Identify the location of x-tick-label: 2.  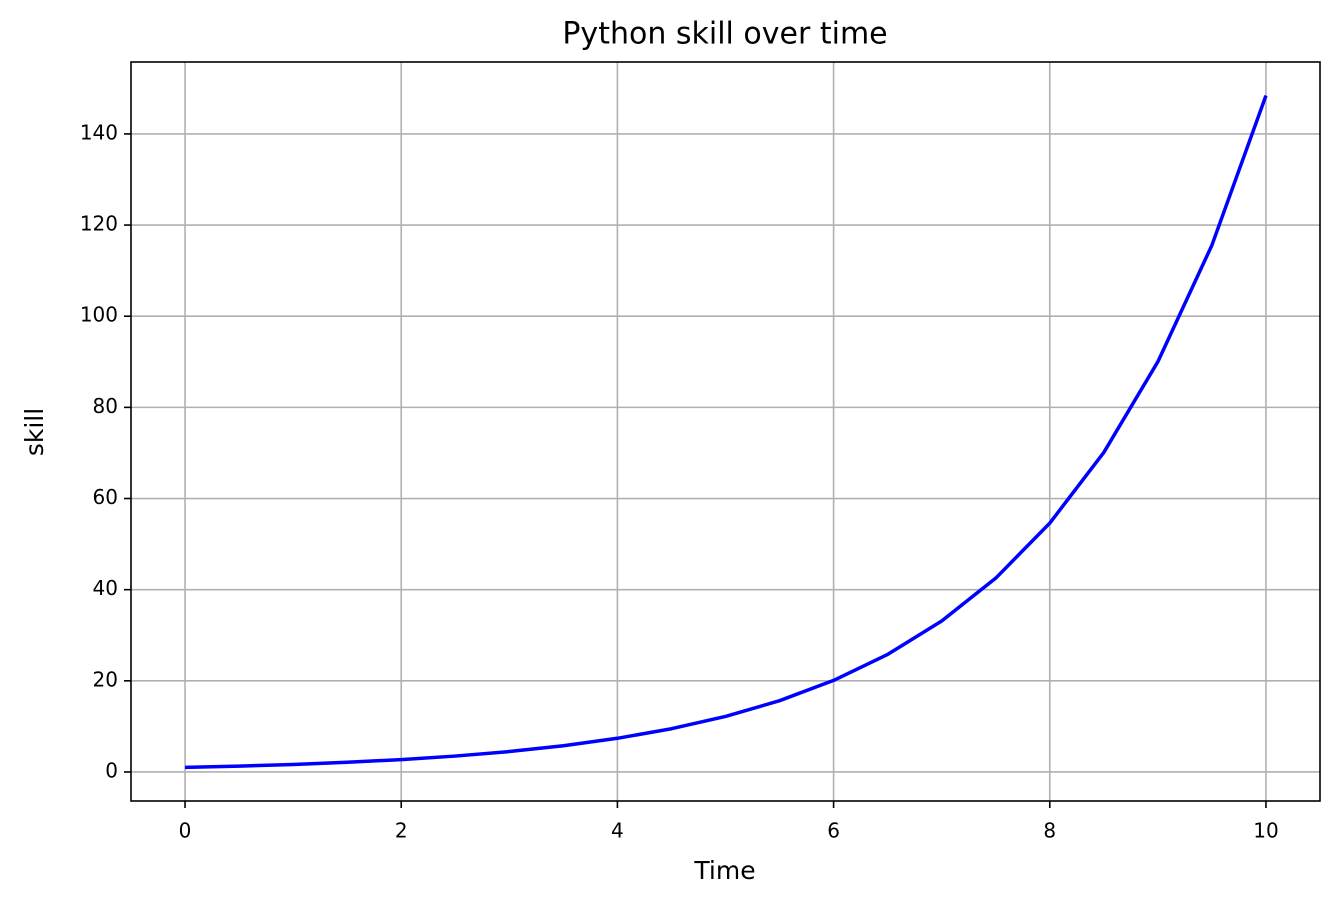
(401, 831).